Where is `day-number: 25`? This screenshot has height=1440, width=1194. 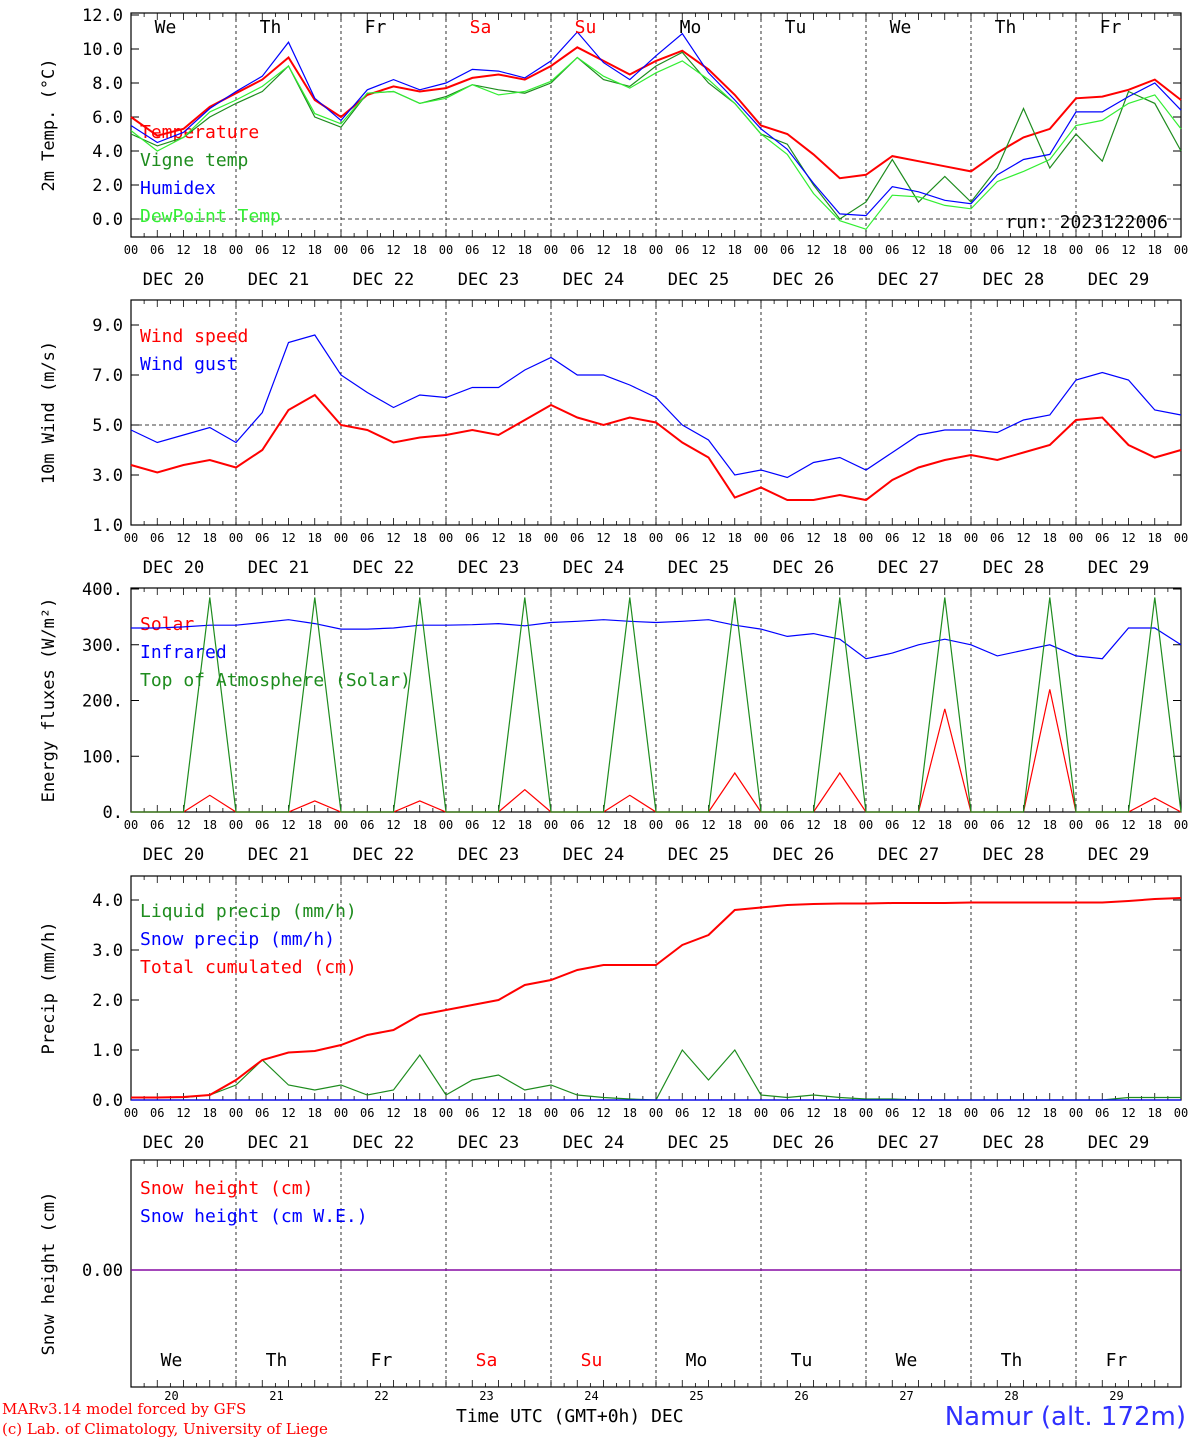 day-number: 25 is located at coordinates (696, 1396).